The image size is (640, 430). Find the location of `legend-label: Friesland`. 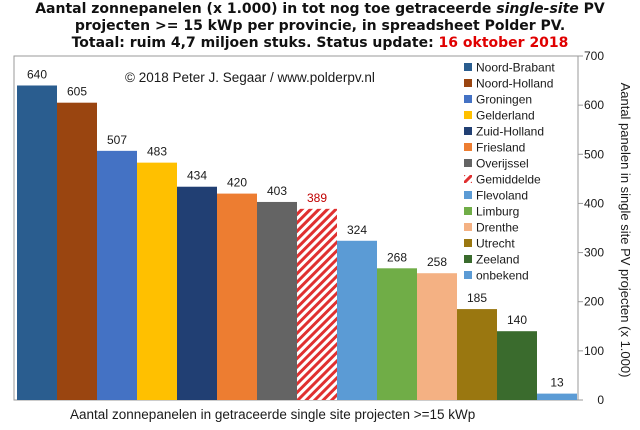

legend-label: Friesland is located at coordinates (500, 148).